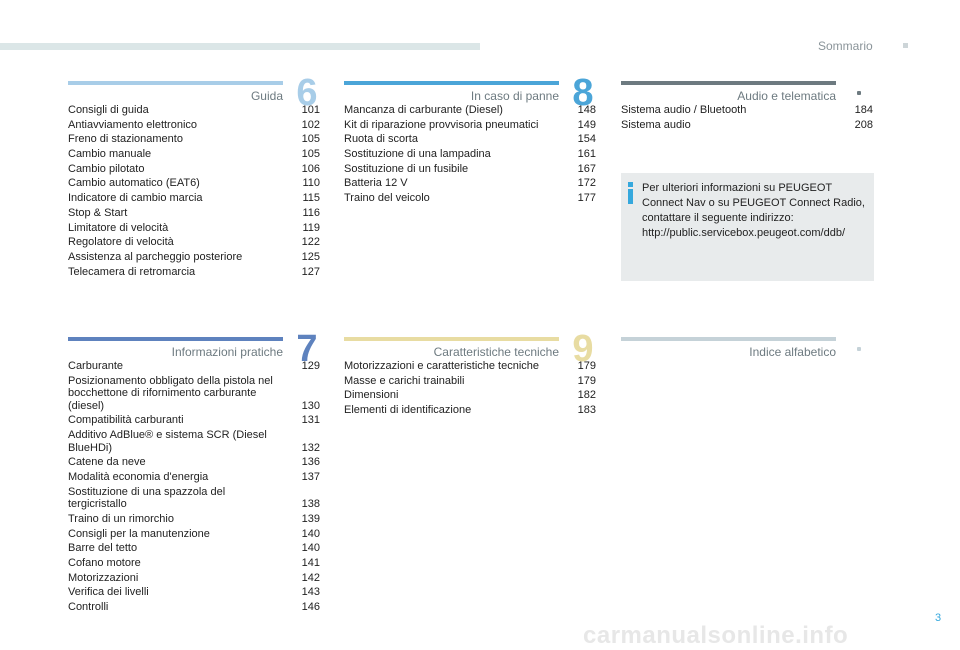 Image resolution: width=960 pixels, height=650 pixels. Describe the element at coordinates (194, 154) in the screenshot. I see `toc-entry: Cambio manuale 105` at that location.